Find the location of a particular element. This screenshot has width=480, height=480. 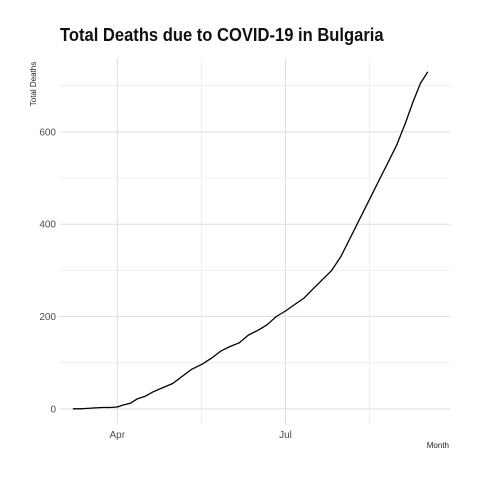

y-tick-label-200: 200 is located at coordinates (47, 317).